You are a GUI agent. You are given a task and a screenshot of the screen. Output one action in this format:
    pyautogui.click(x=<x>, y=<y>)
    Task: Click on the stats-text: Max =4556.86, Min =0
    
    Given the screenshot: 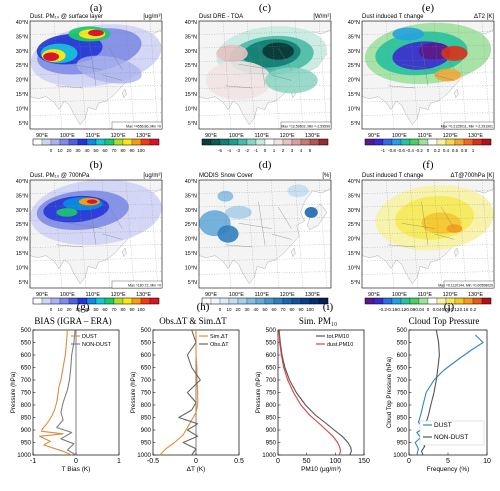 What is the action you would take?
    pyautogui.click(x=143, y=127)
    